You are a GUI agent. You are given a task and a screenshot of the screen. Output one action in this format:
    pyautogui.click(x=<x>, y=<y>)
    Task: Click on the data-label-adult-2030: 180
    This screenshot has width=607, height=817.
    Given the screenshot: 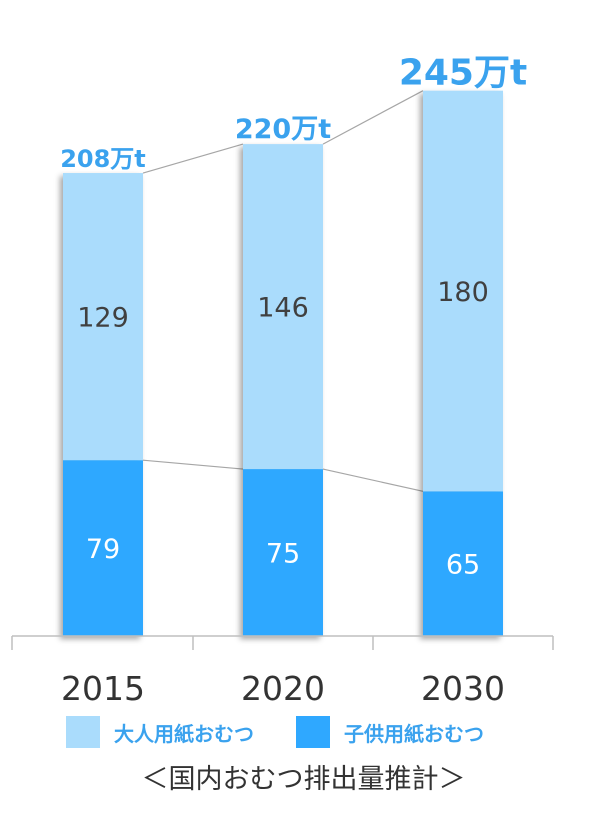 What is the action you would take?
    pyautogui.click(x=463, y=292)
    